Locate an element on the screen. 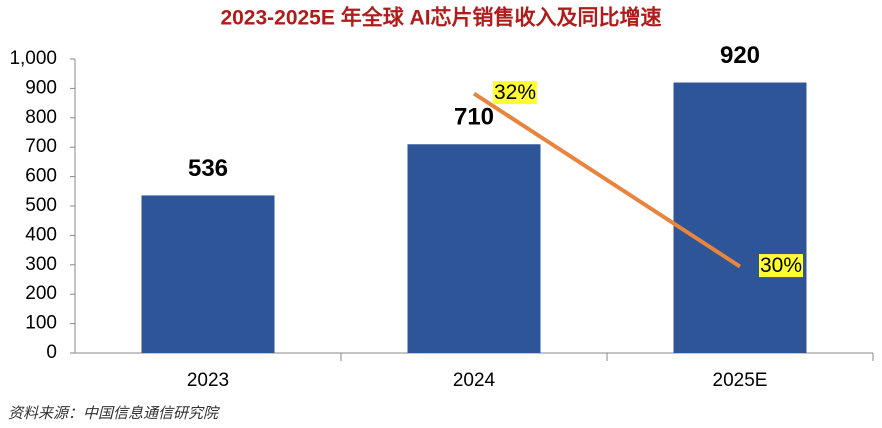  y-tick-label: 800 is located at coordinates (41, 117).